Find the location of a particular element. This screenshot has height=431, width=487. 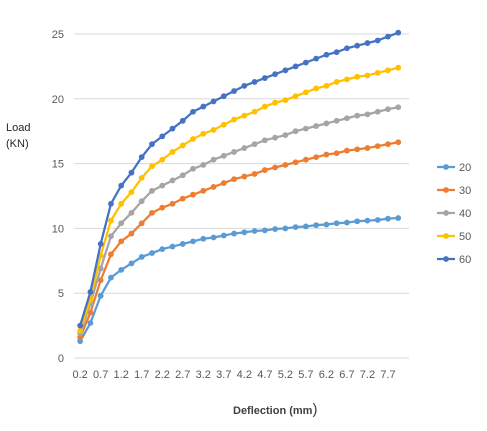

legend-item-50: 50 is located at coordinates (454, 237).